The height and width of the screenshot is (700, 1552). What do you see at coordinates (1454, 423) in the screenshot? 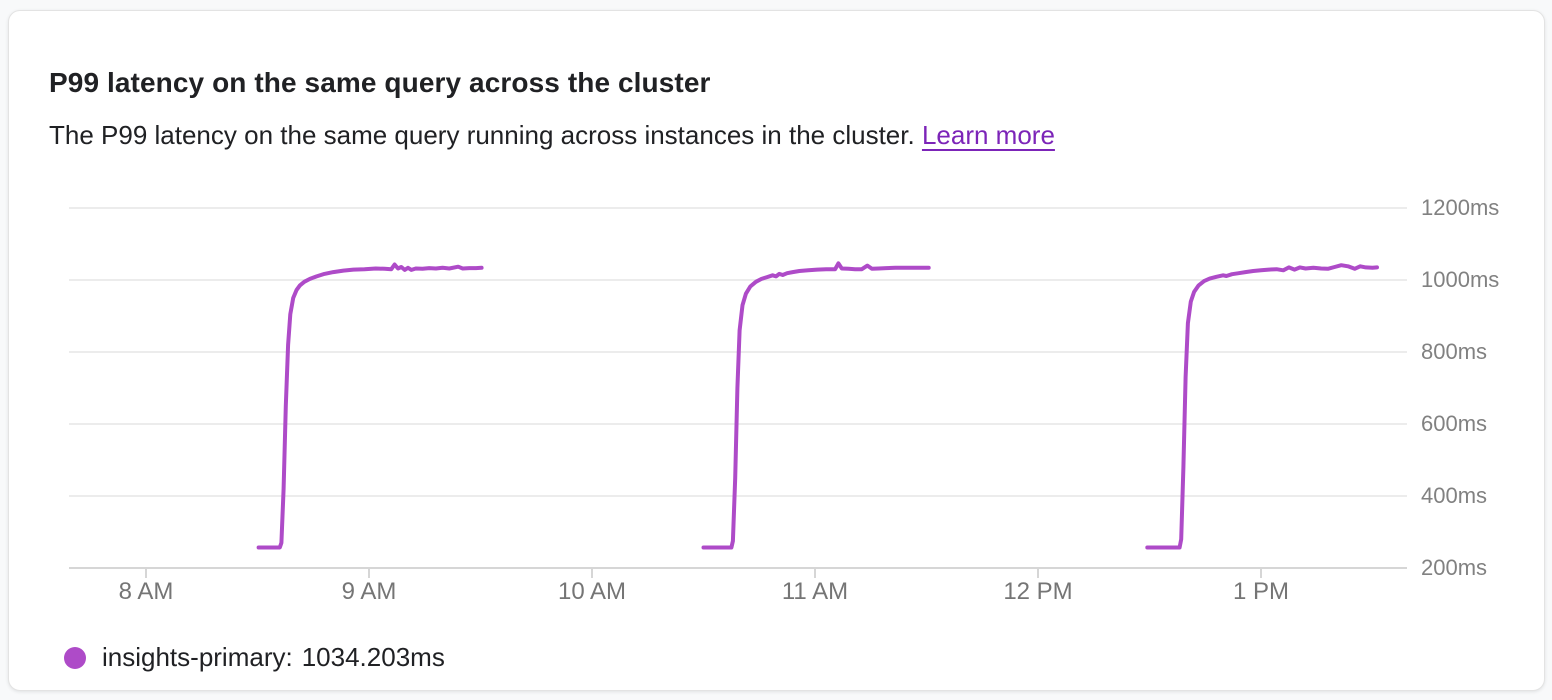
I see `y-axis-tick-label: 600ms` at bounding box center [1454, 423].